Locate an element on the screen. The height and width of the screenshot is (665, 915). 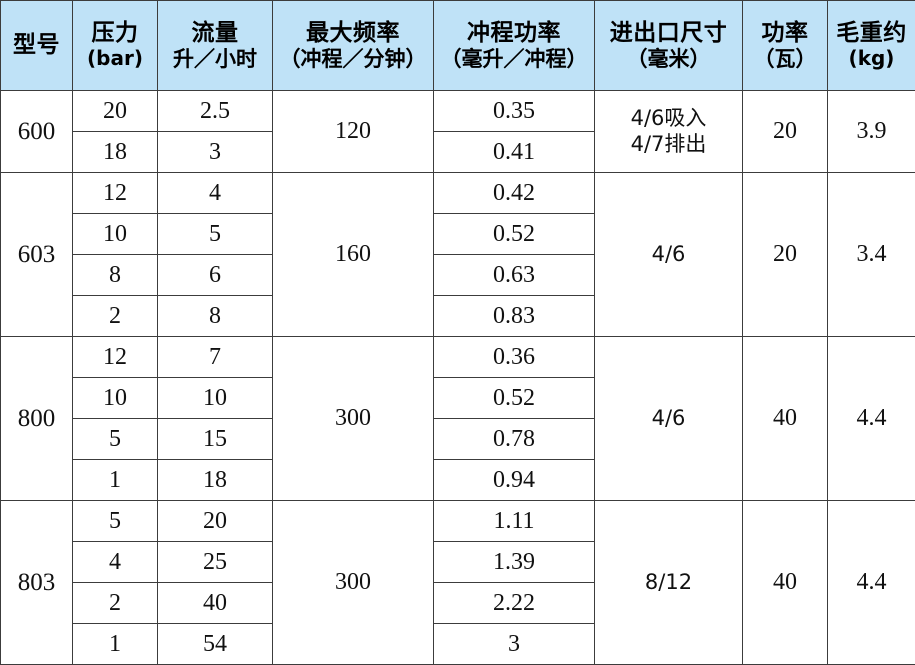
flow-cell: 8 is located at coordinates (215, 316).